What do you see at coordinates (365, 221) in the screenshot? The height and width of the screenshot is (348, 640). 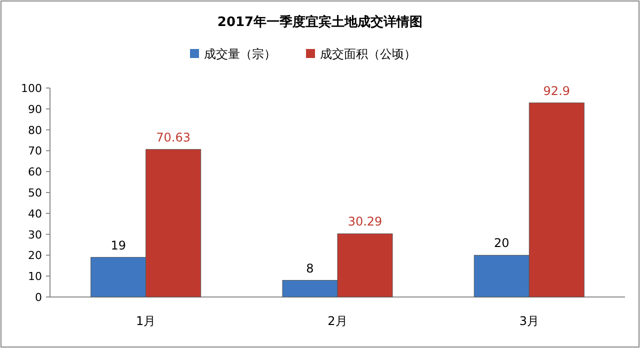 I see `data-label: 30.29` at bounding box center [365, 221].